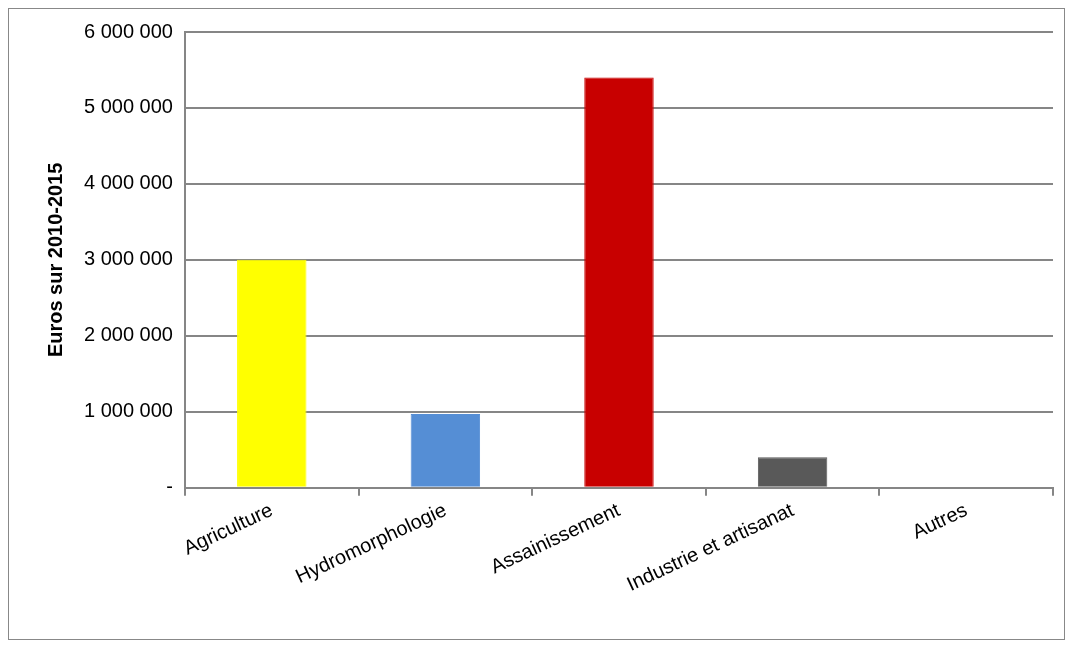  I want to click on x-tick-label: Autres, so click(939, 520).